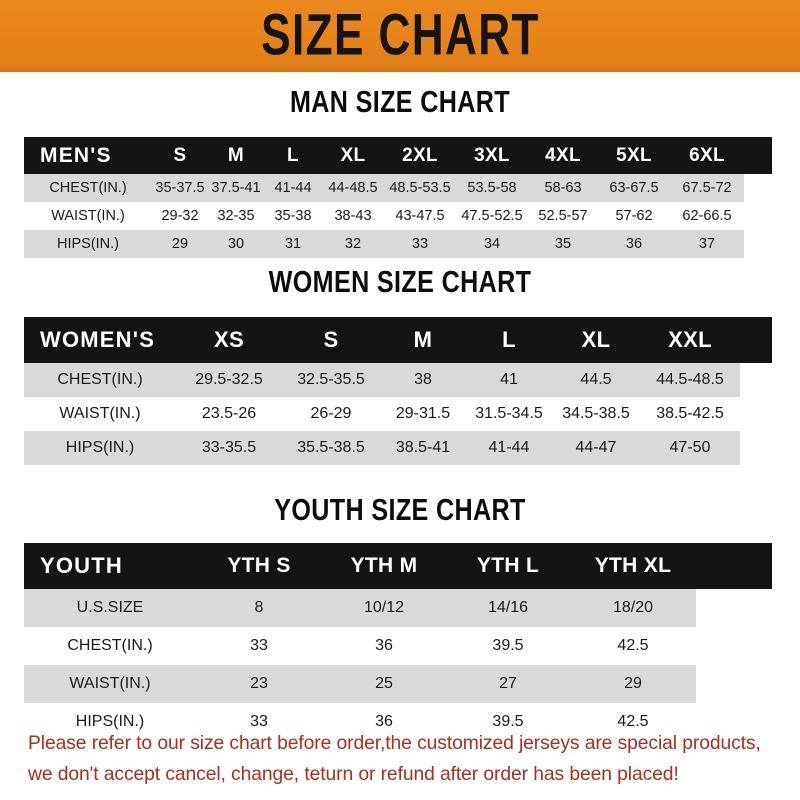 The width and height of the screenshot is (800, 800). Describe the element at coordinates (509, 380) in the screenshot. I see `women-cell: 41` at that location.